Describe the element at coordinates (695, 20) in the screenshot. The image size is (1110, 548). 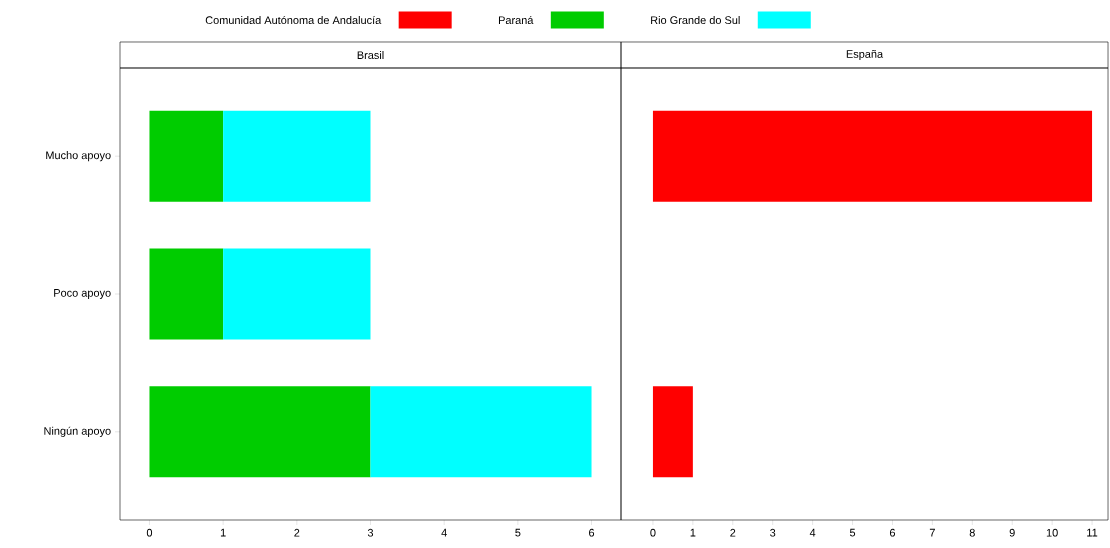
I see `legend-label: Rio Grande do Sul` at that location.